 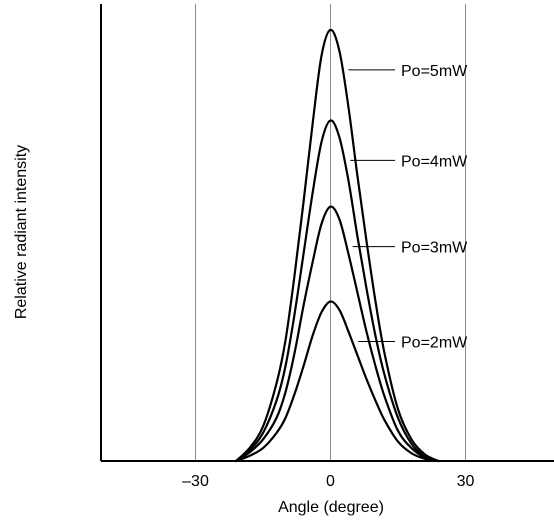 I want to click on series-label: Po=3mW, so click(x=434, y=248).